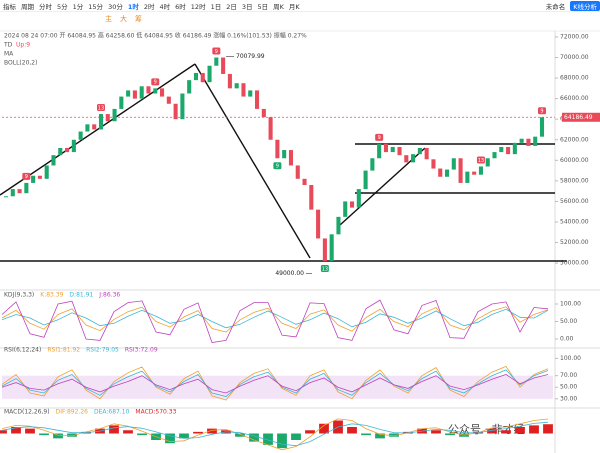  I want to click on period-button: 5分, so click(62, 6).